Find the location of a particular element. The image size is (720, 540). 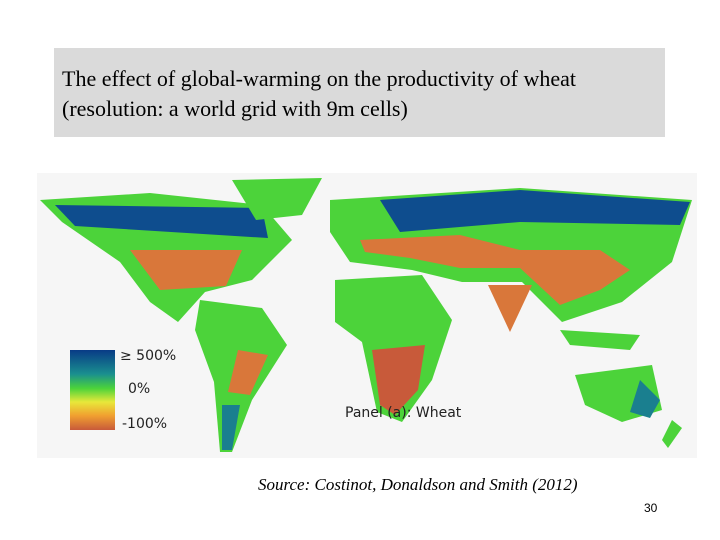

legend-colorbar is located at coordinates (92, 390).